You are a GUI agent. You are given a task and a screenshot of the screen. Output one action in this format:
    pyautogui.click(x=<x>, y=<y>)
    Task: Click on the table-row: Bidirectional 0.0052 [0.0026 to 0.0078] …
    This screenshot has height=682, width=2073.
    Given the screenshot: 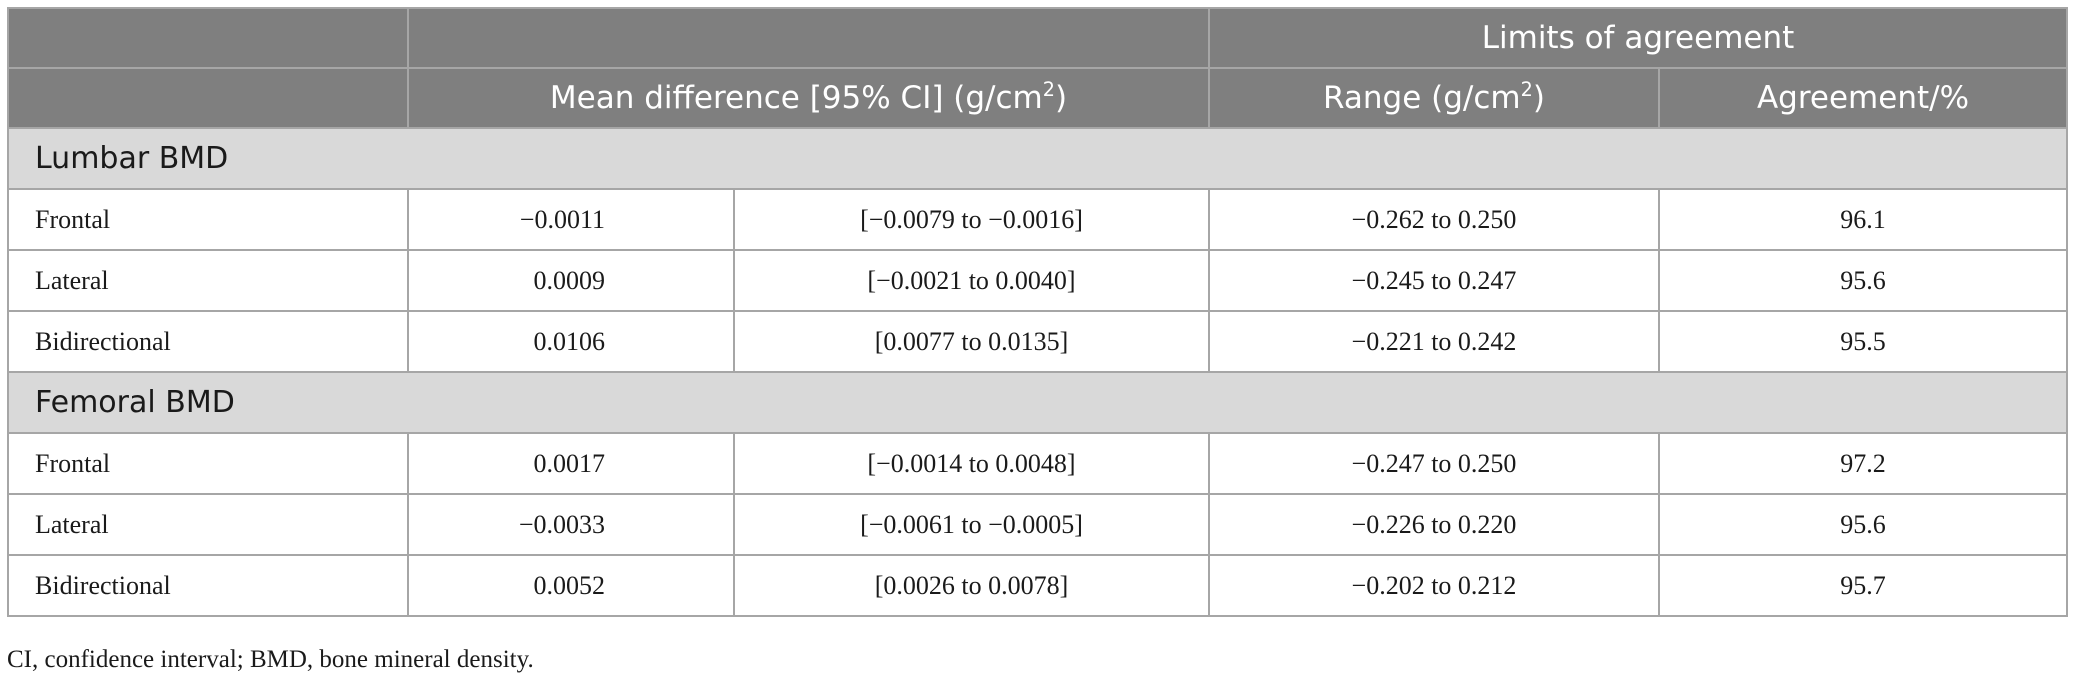 What is the action you would take?
    pyautogui.click(x=1038, y=585)
    